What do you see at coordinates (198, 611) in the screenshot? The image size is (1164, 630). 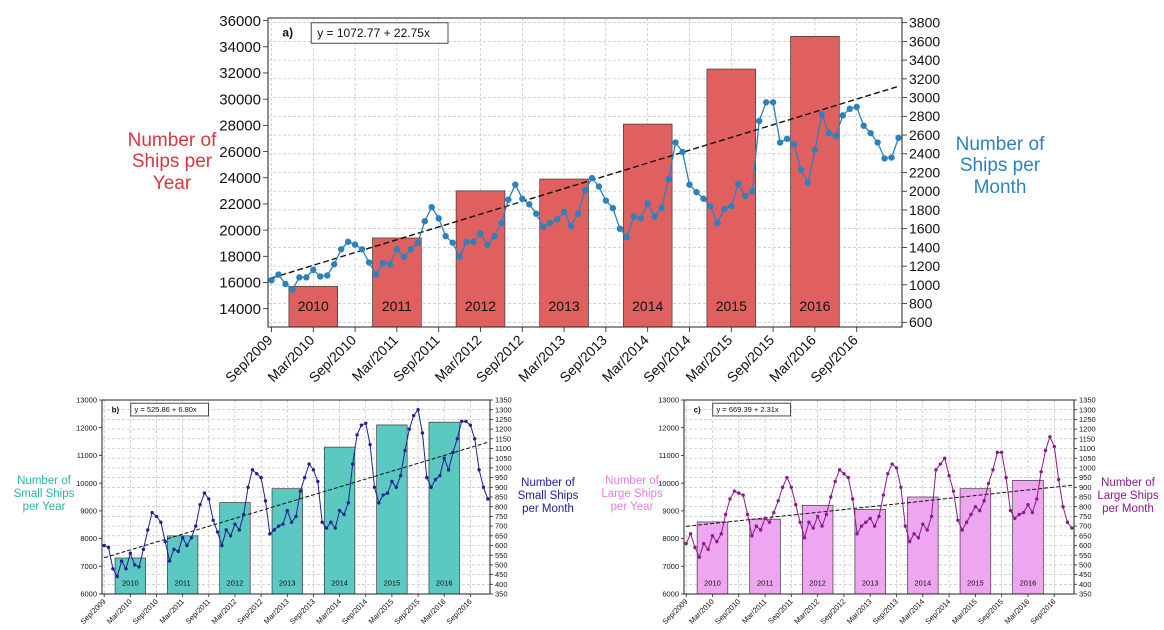 I see `x-axis-tick-label: Sep/2011` at bounding box center [198, 611].